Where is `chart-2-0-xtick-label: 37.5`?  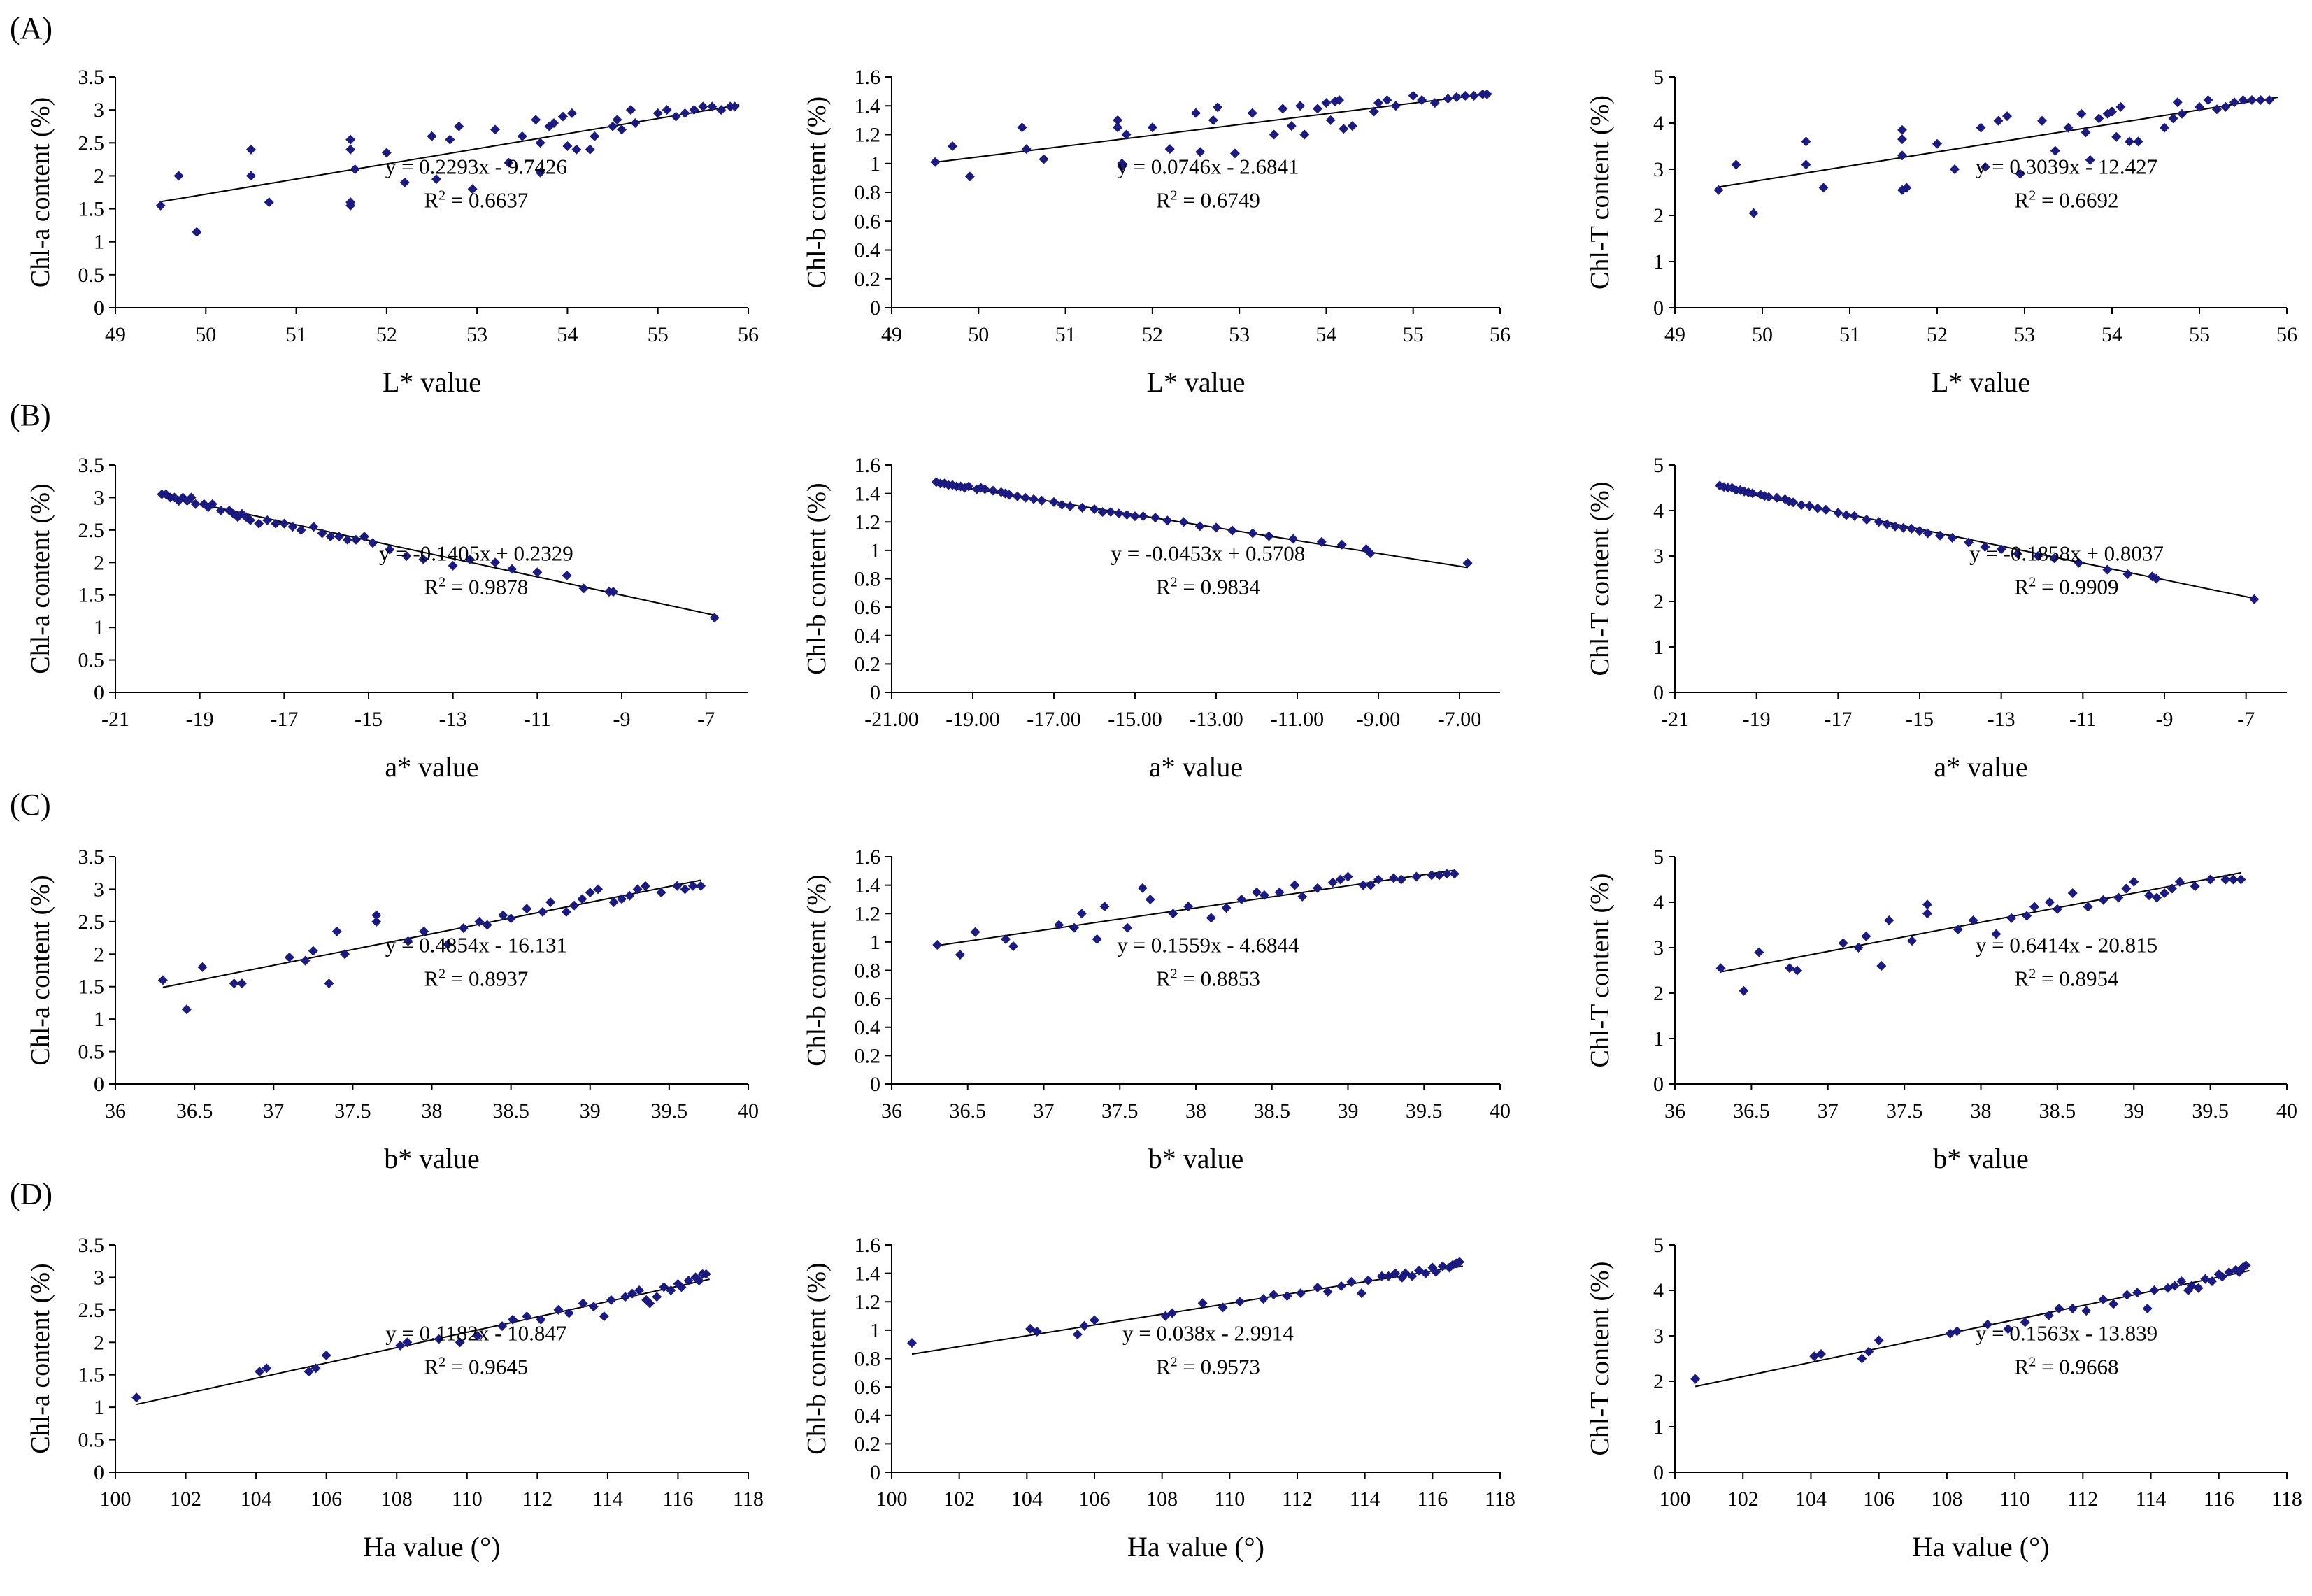 chart-2-0-xtick-label: 37.5 is located at coordinates (353, 1111).